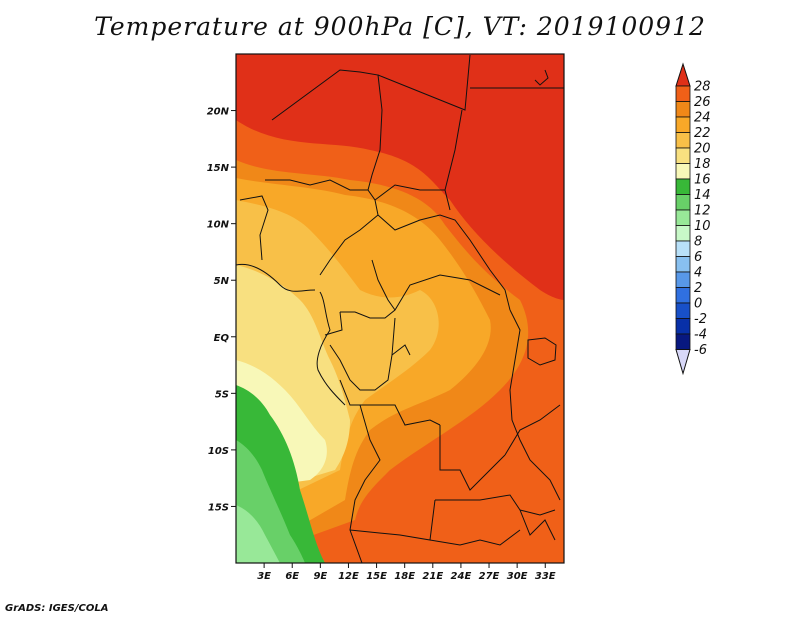  What do you see at coordinates (264, 576) in the screenshot?
I see `lon-tick-label: 3E` at bounding box center [264, 576].